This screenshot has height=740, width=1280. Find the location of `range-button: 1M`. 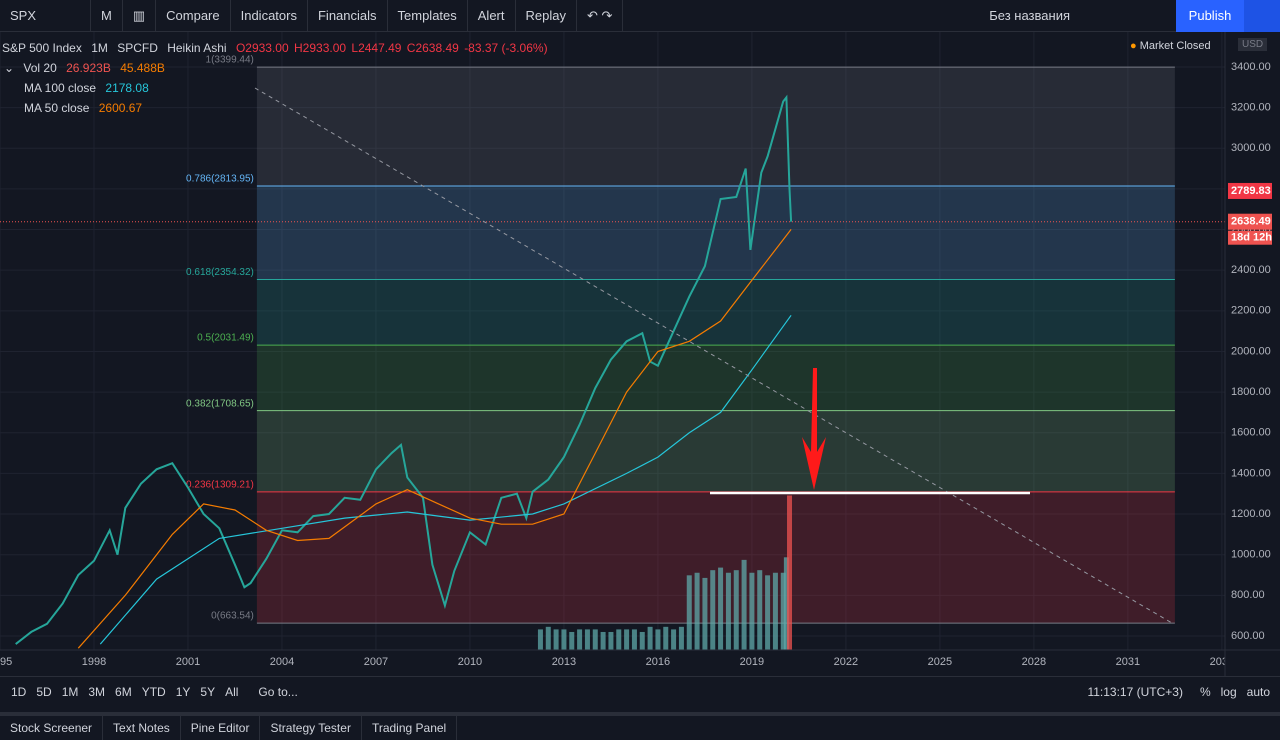

range-button: 1M is located at coordinates (70, 691).